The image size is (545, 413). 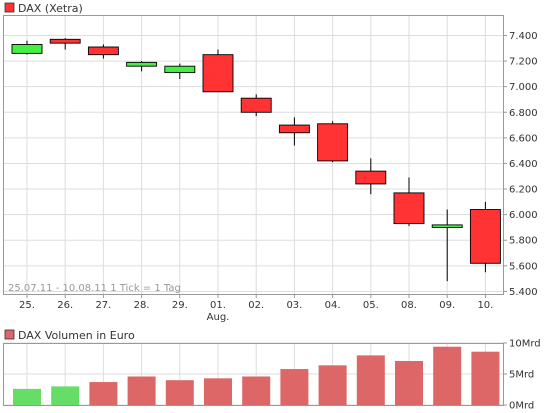 I want to click on x-tick-label: 08., so click(x=409, y=305).